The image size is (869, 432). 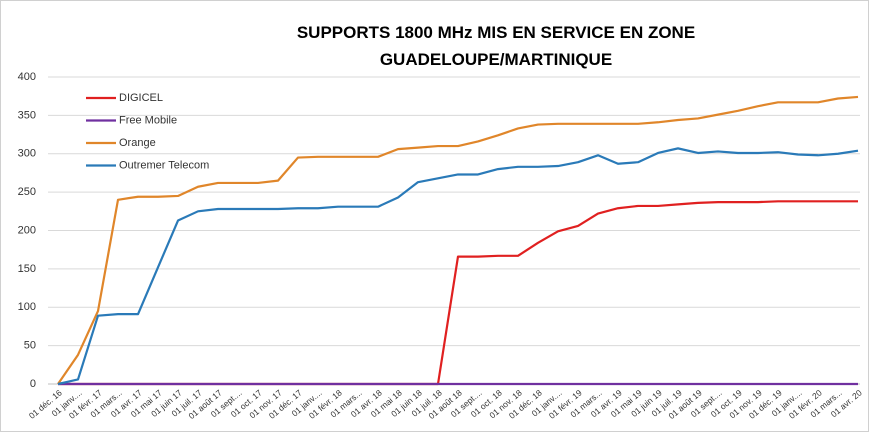 What do you see at coordinates (27, 230) in the screenshot?
I see `y-tick-label: 200` at bounding box center [27, 230].